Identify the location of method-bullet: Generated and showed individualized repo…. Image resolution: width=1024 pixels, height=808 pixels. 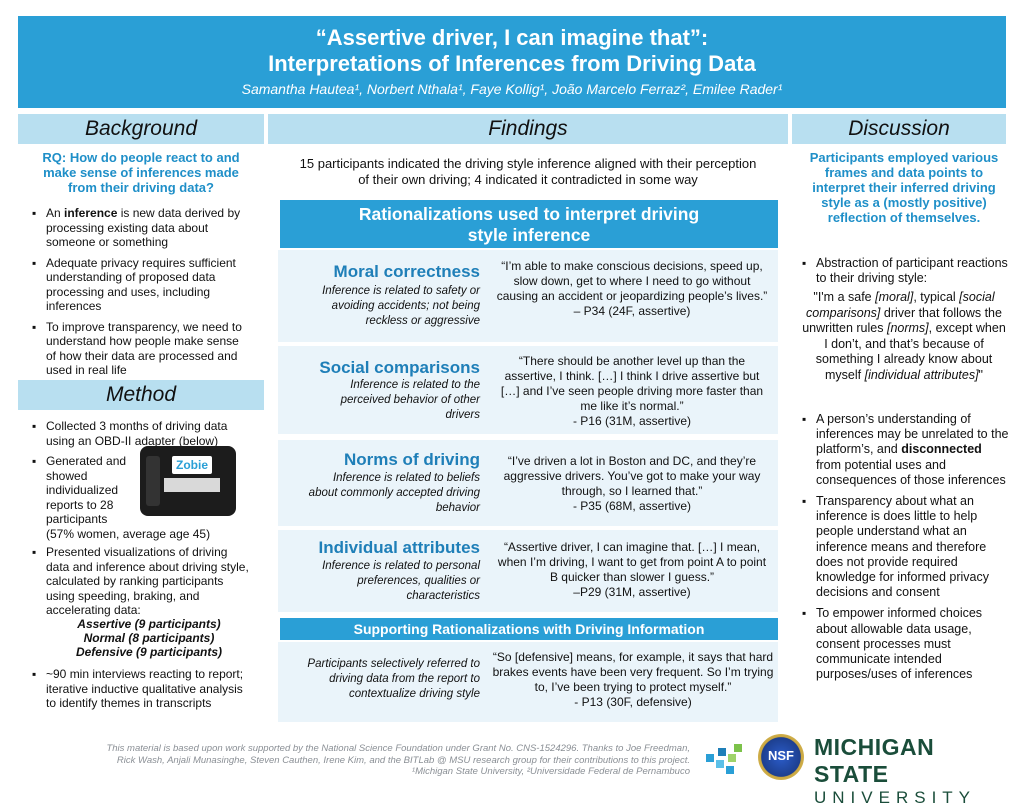
(141, 497).